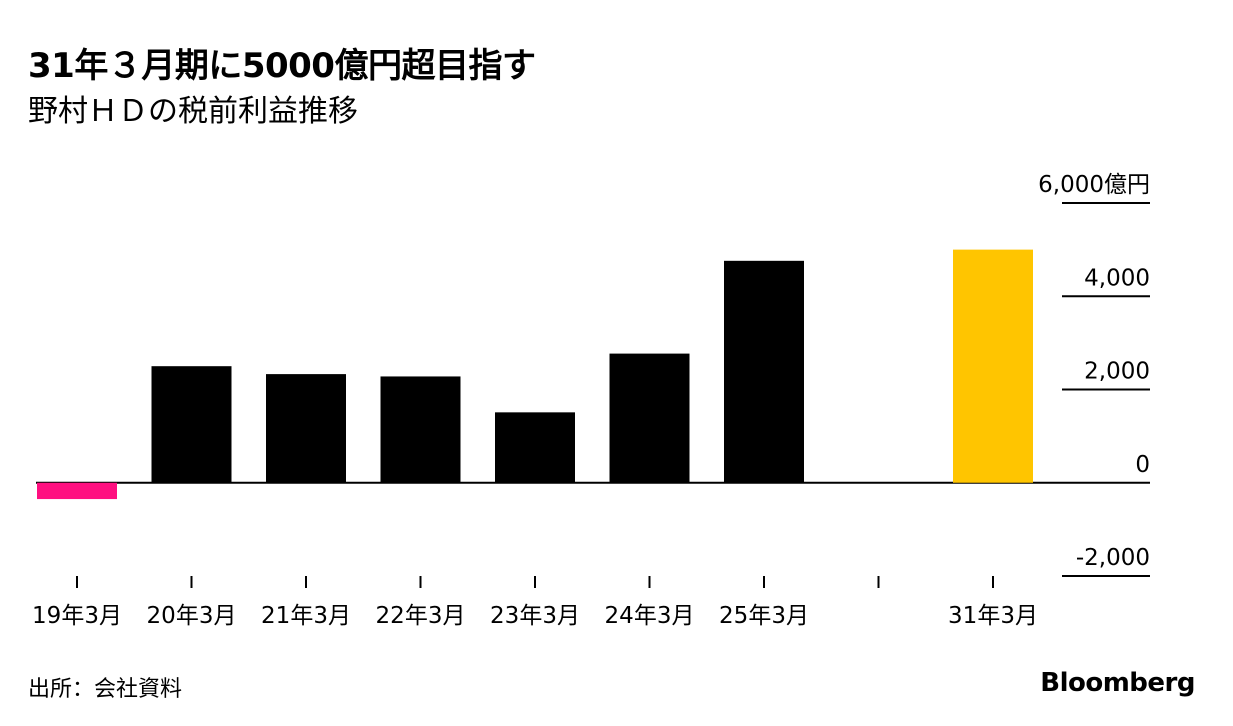 The width and height of the screenshot is (1233, 726). Describe the element at coordinates (1117, 278) in the screenshot. I see `y-tick-label: 4,000` at that location.